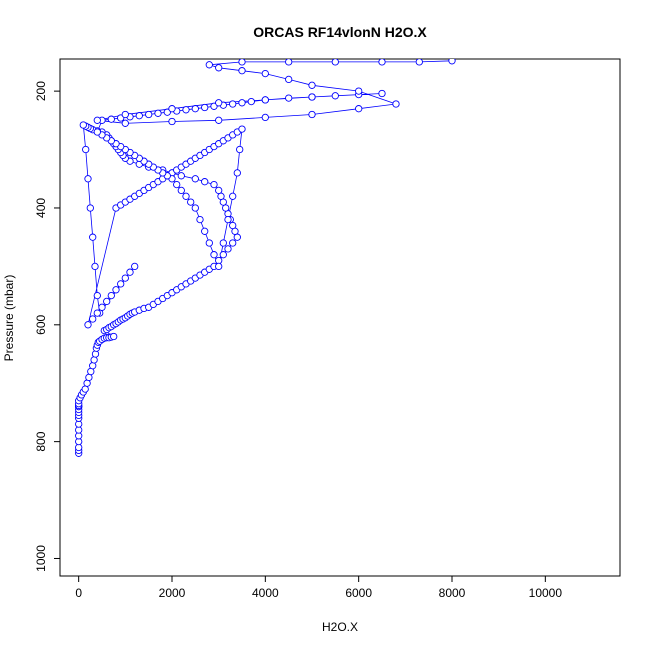 The width and height of the screenshot is (650, 655). What do you see at coordinates (358, 593) in the screenshot?
I see `x-tick-label: 6000` at bounding box center [358, 593].